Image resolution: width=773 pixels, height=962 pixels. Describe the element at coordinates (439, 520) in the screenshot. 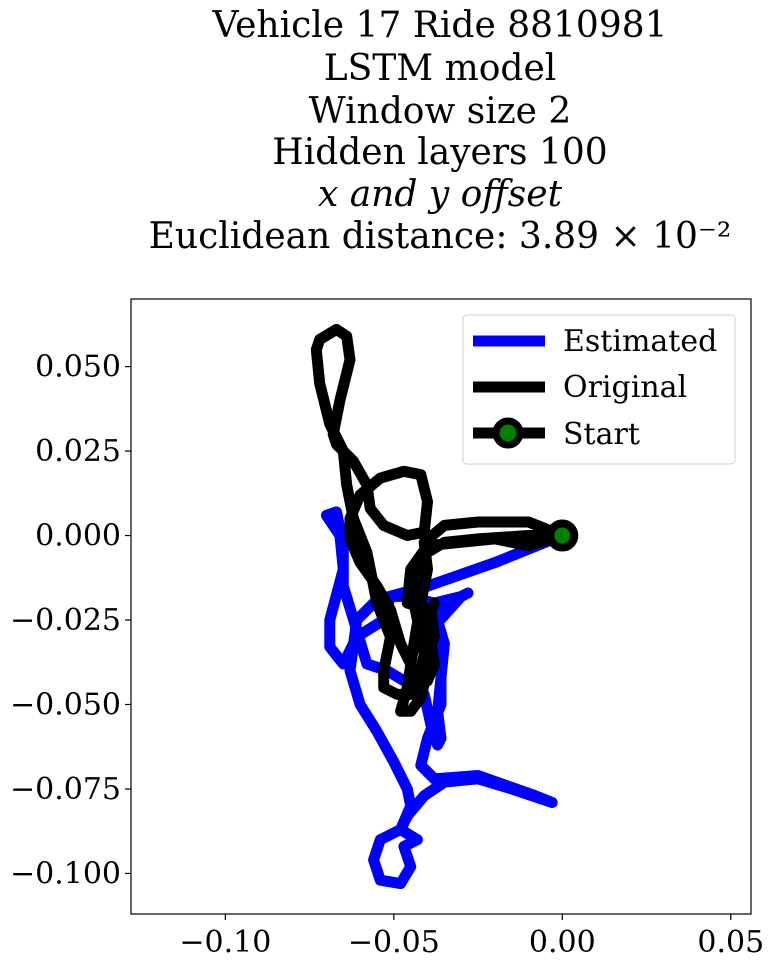

I see `series-line-original` at that location.